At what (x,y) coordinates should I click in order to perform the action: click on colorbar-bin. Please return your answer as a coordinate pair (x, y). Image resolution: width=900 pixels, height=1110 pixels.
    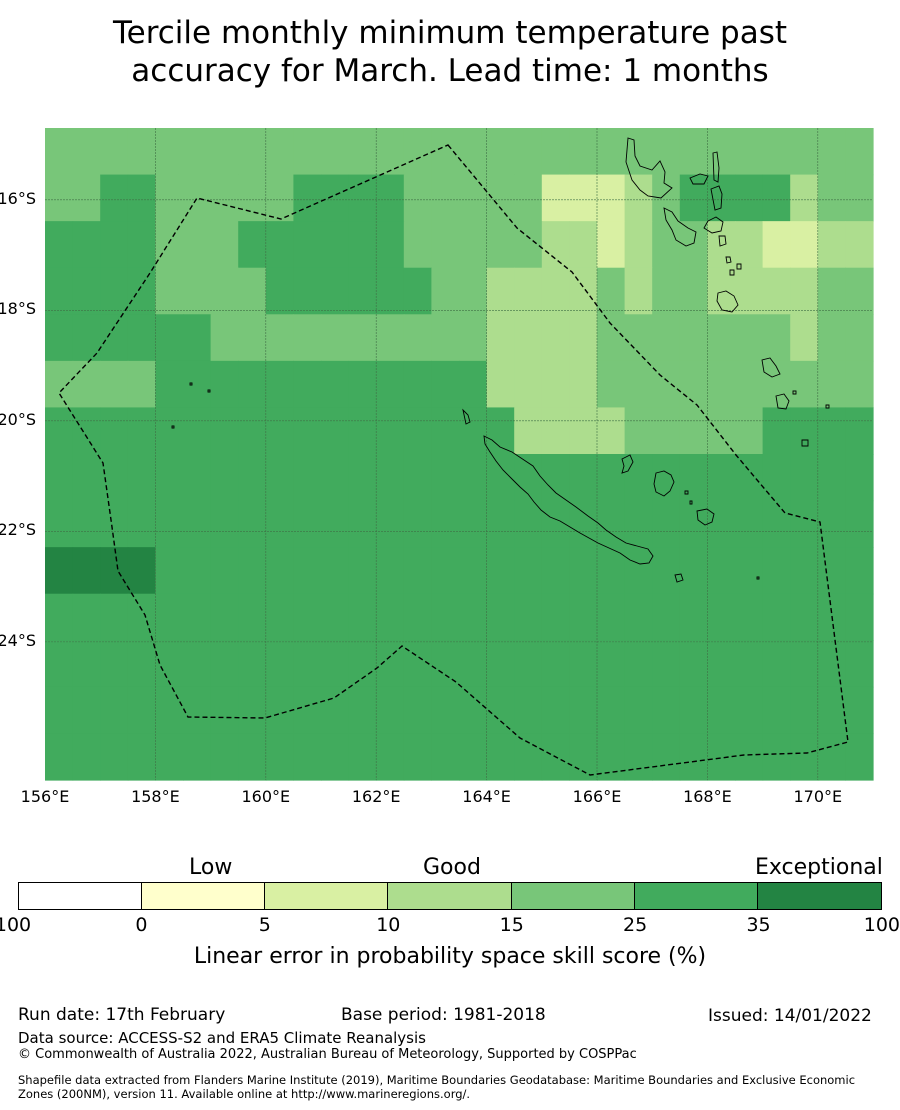
    Looking at the image, I should click on (573, 896).